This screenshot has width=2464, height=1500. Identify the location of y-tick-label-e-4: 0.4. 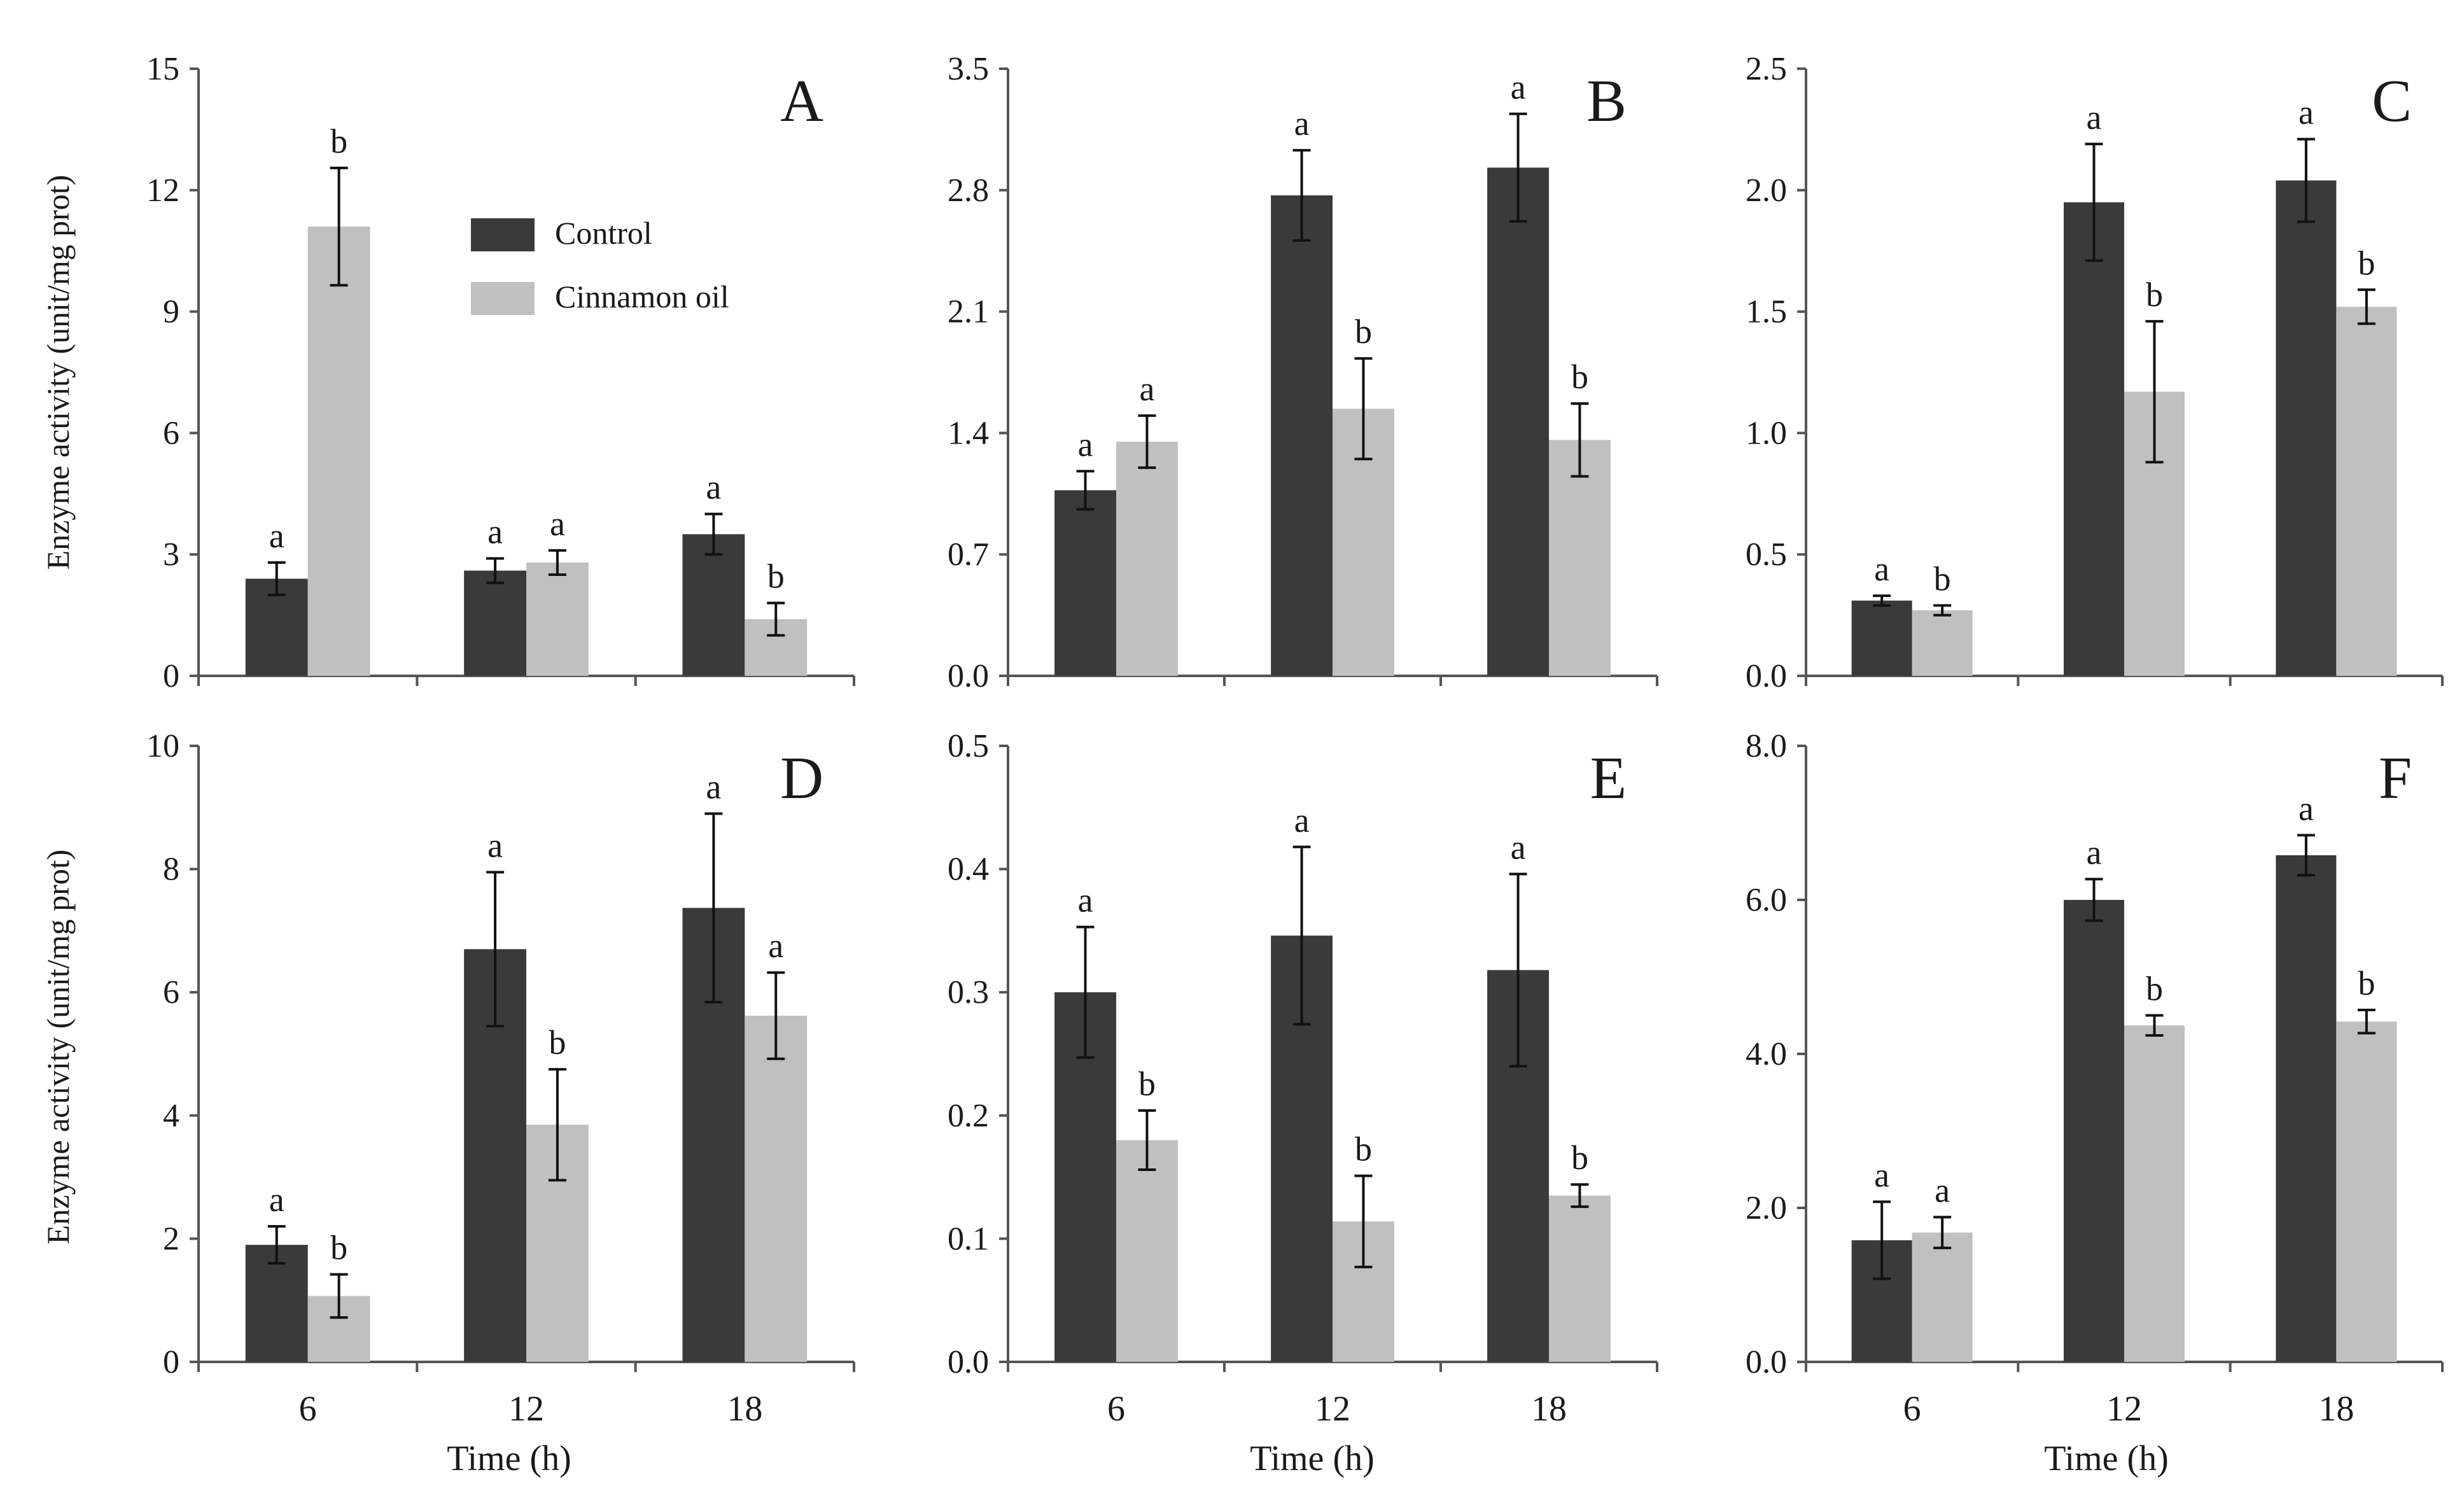
(968, 870).